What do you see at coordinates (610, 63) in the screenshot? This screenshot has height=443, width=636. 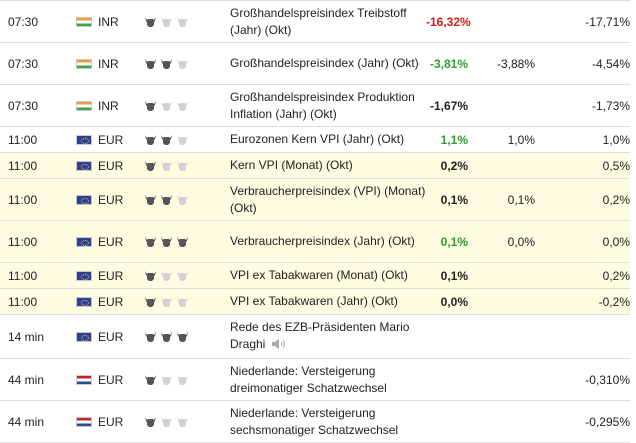 I see `previous-value: -4,54%` at bounding box center [610, 63].